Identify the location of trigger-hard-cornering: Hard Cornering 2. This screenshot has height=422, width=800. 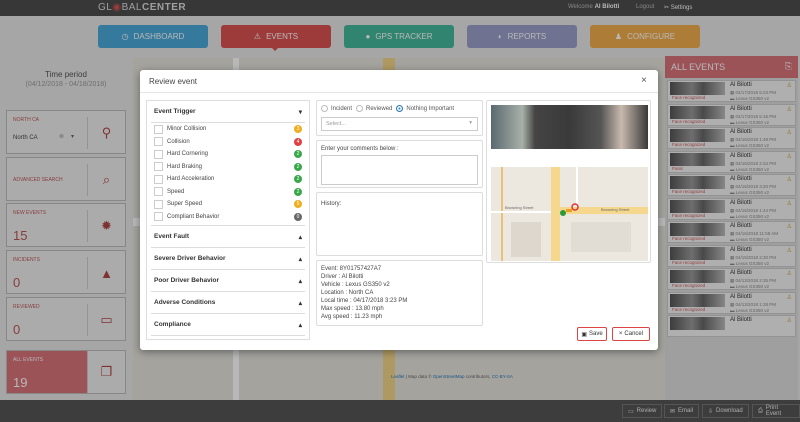
(228, 154).